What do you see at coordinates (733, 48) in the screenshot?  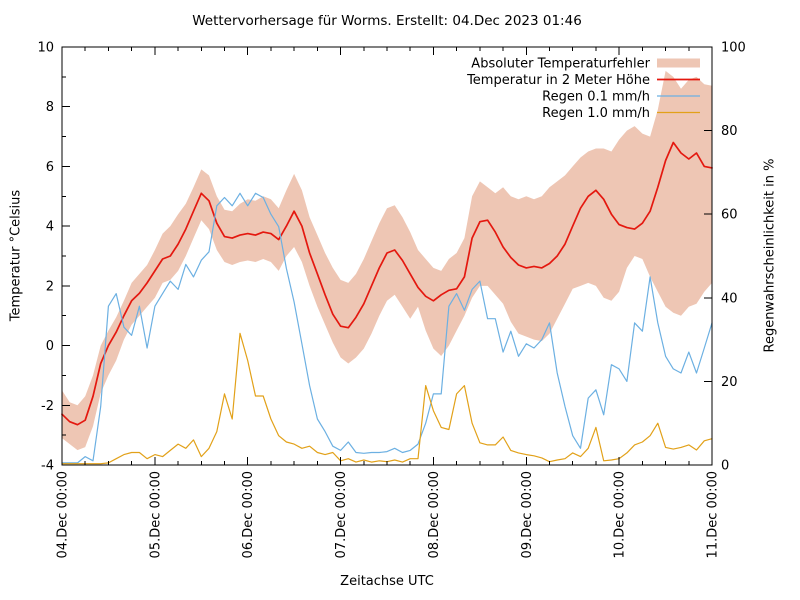 I see `y-right-tick-label: 100` at bounding box center [733, 48].